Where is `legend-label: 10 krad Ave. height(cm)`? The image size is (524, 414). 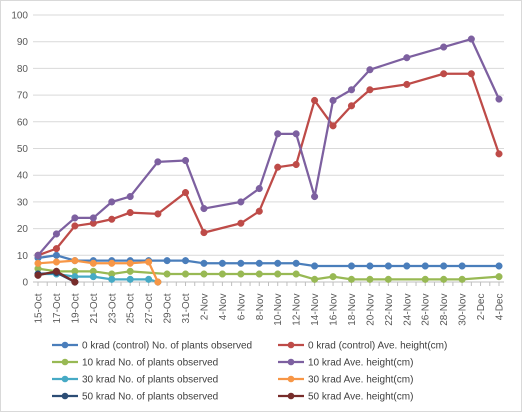
legend-label: 10 krad Ave. height(cm) is located at coordinates (360, 363).